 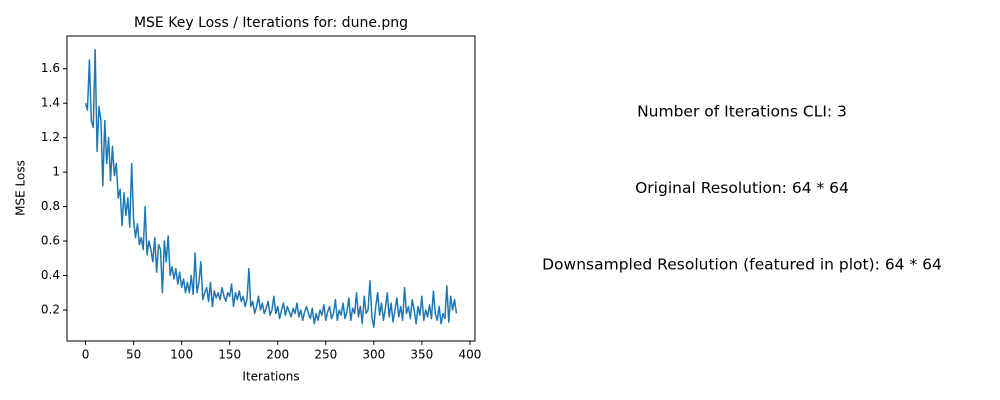 I want to click on x-tick-label: 0, so click(x=86, y=355).